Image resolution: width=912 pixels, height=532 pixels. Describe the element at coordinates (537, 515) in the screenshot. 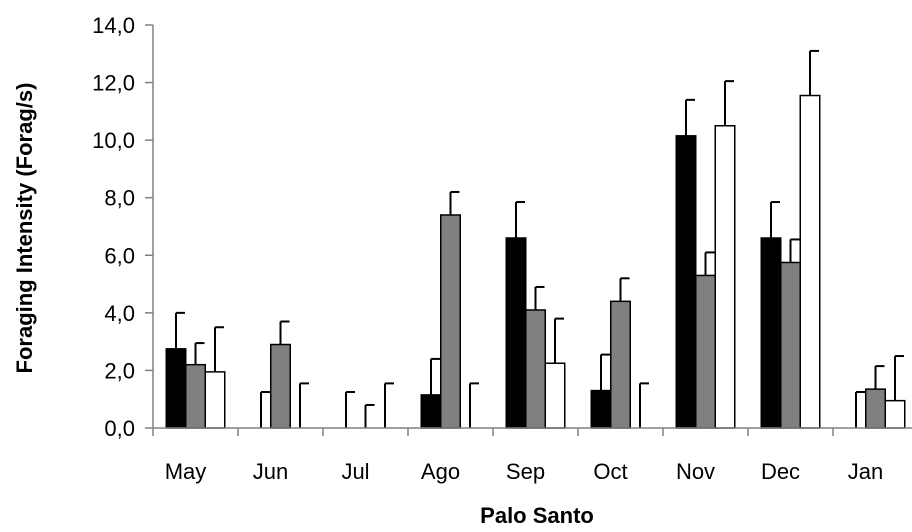

I see `x-axis-title: Palo Santo` at that location.